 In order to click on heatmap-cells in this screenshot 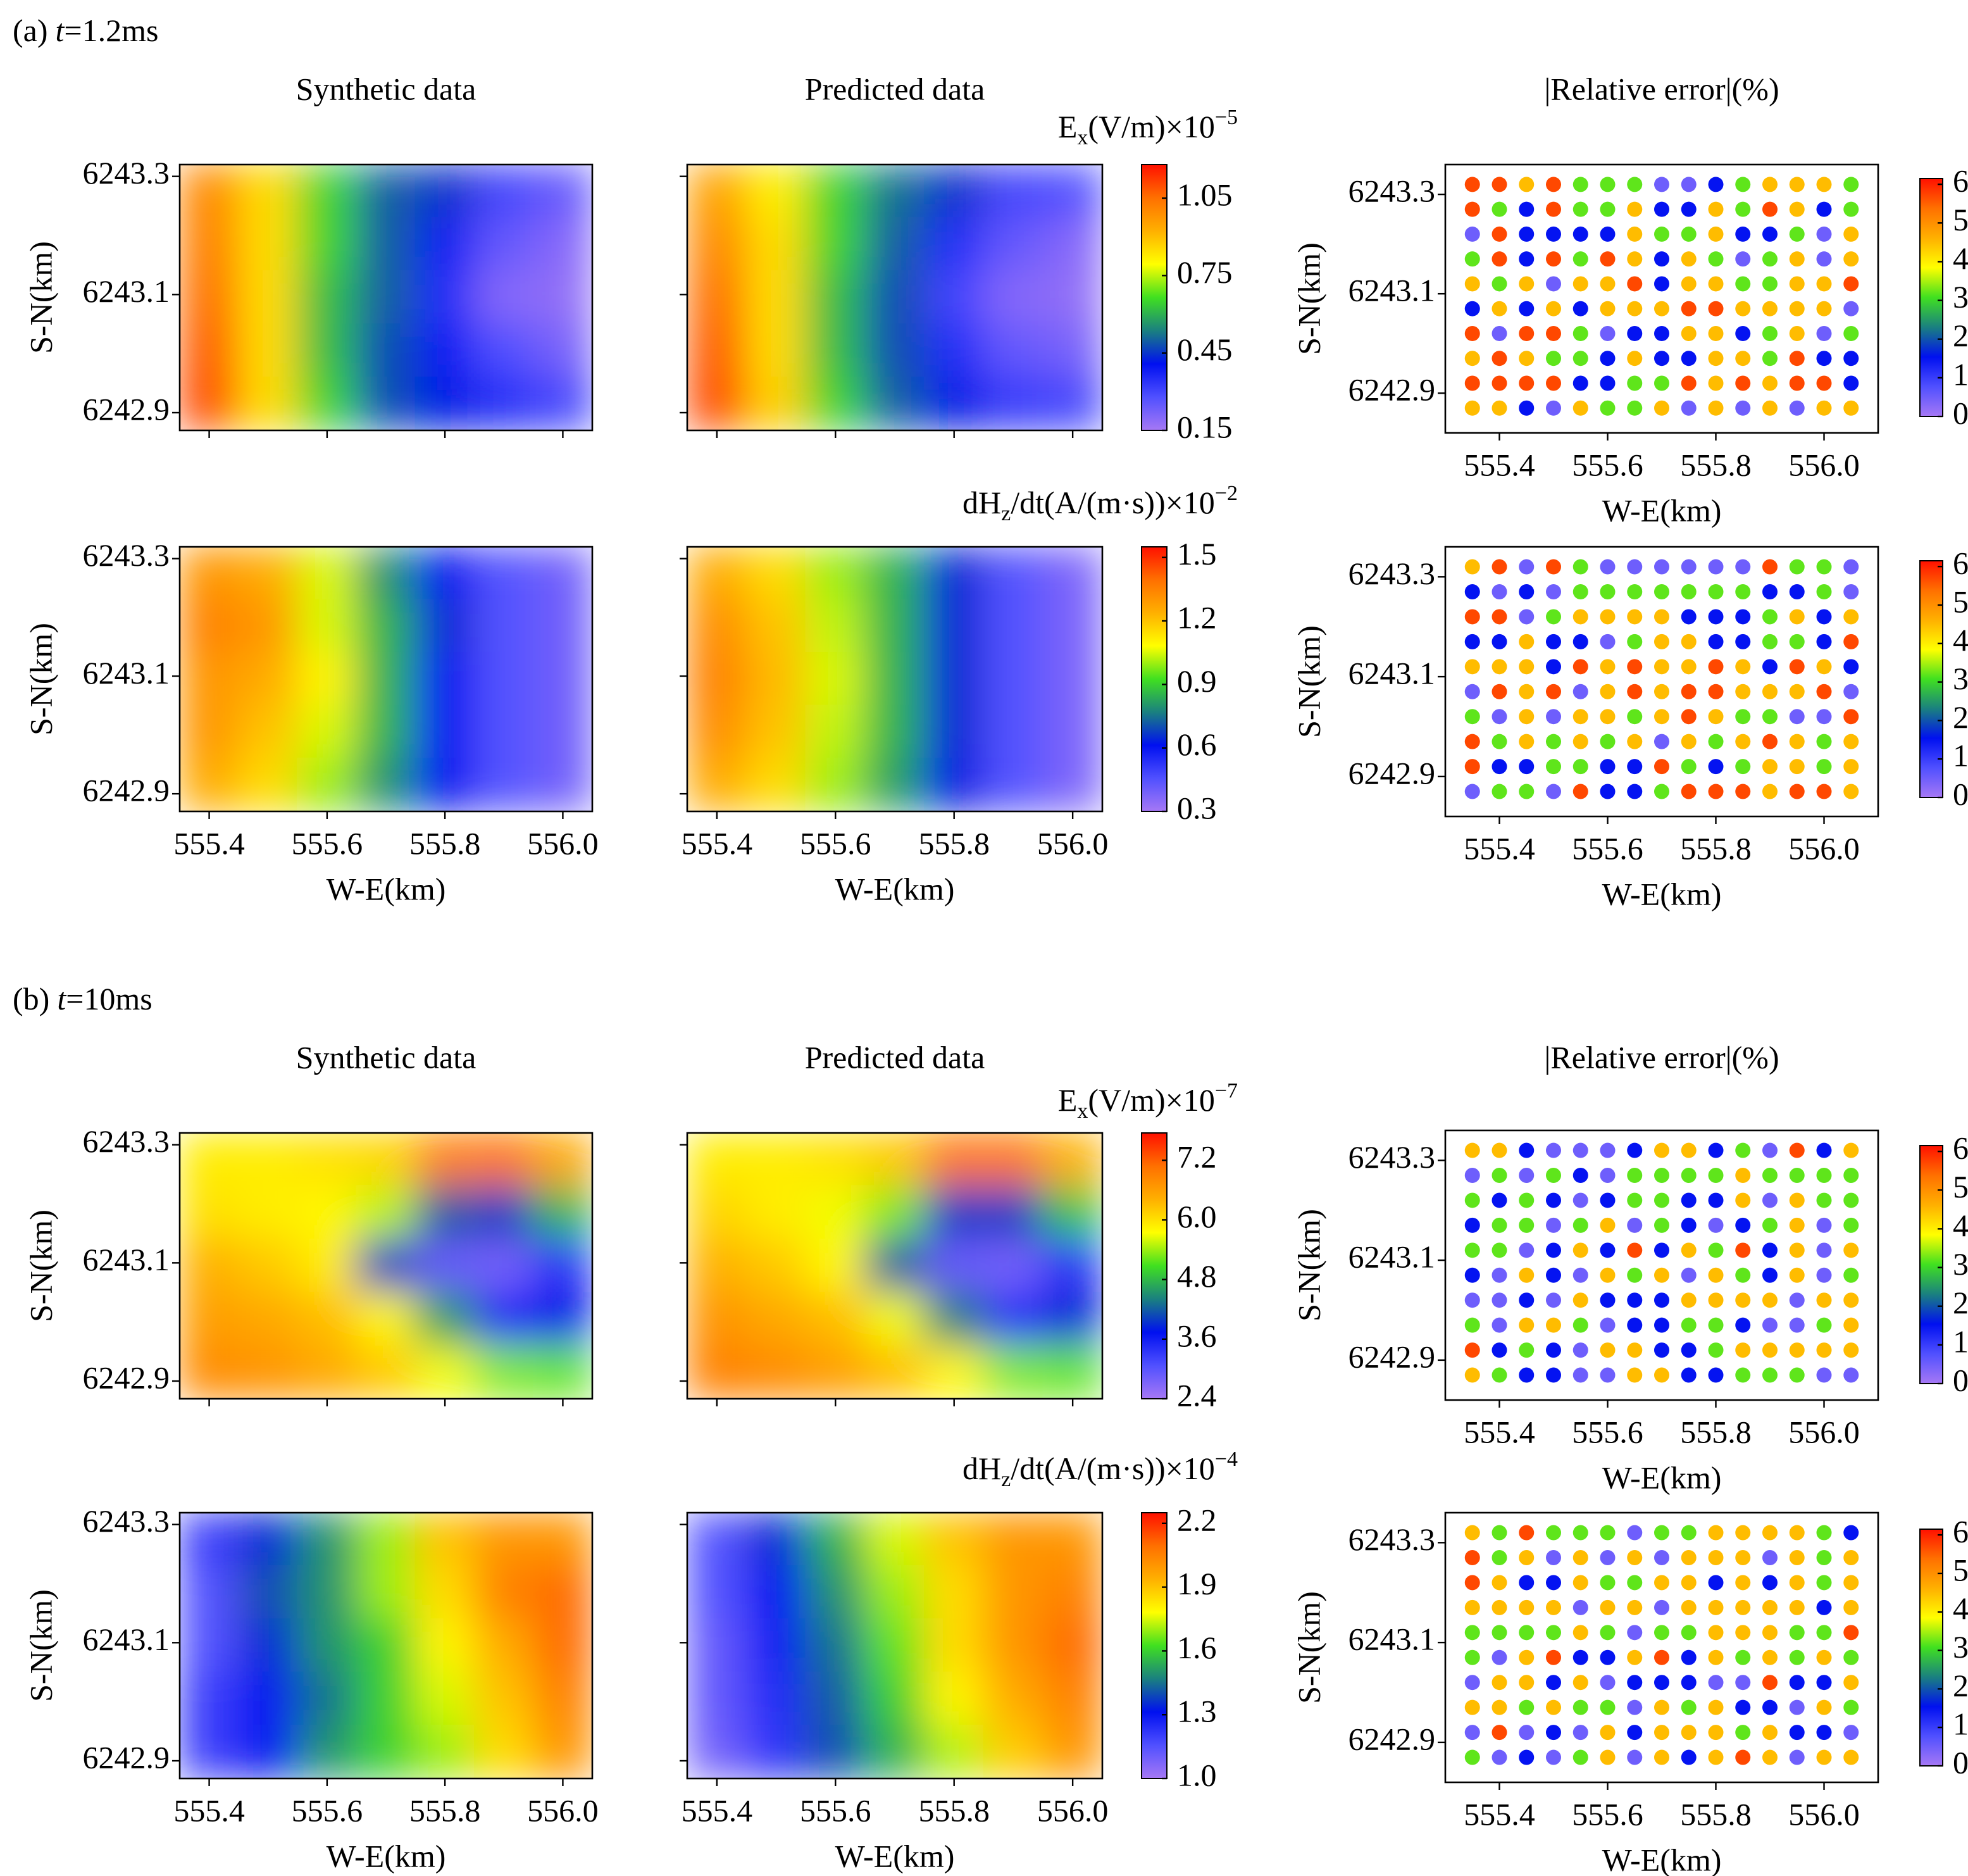, I will do `click(386, 679)`.